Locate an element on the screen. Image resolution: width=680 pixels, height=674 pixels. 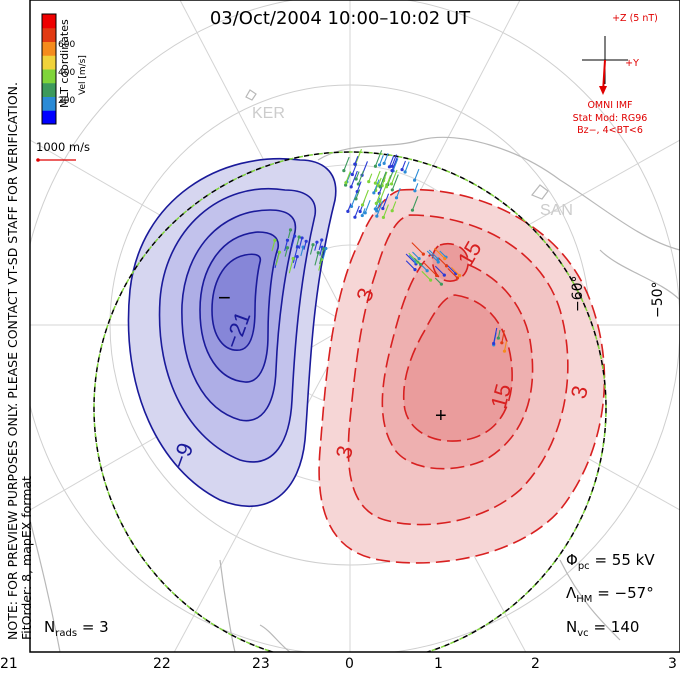
imf-z-label: +Z (5 nT) is located at coordinates (635, 18).